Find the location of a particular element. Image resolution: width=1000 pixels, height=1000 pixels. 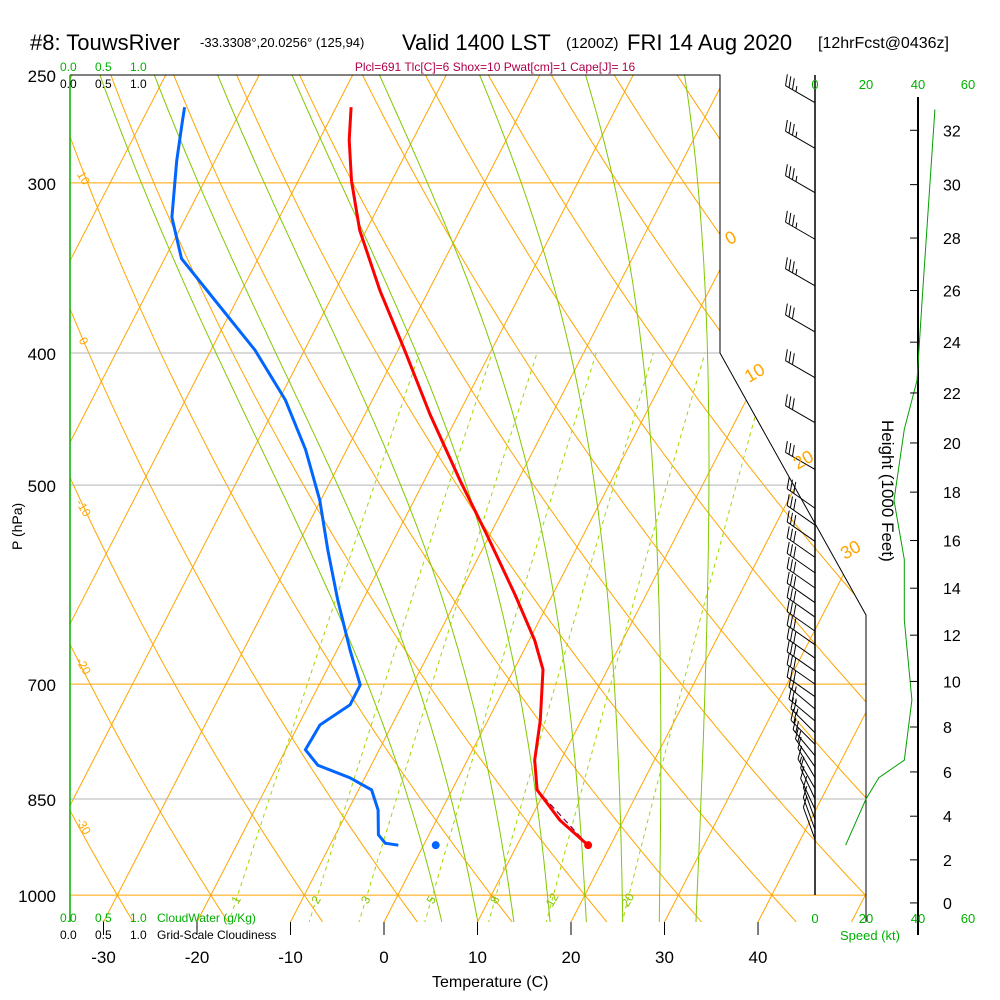

temperature-label: -20 is located at coordinates (197, 957).